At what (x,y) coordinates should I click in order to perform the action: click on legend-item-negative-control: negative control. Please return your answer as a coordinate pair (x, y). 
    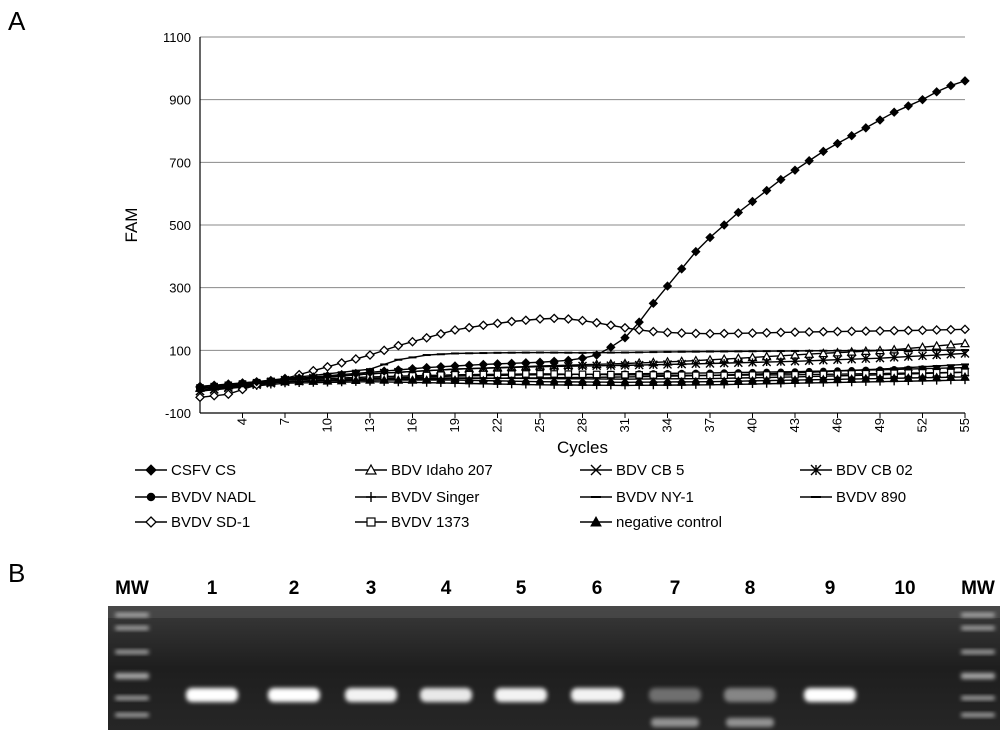
    Looking at the image, I should click on (651, 522).